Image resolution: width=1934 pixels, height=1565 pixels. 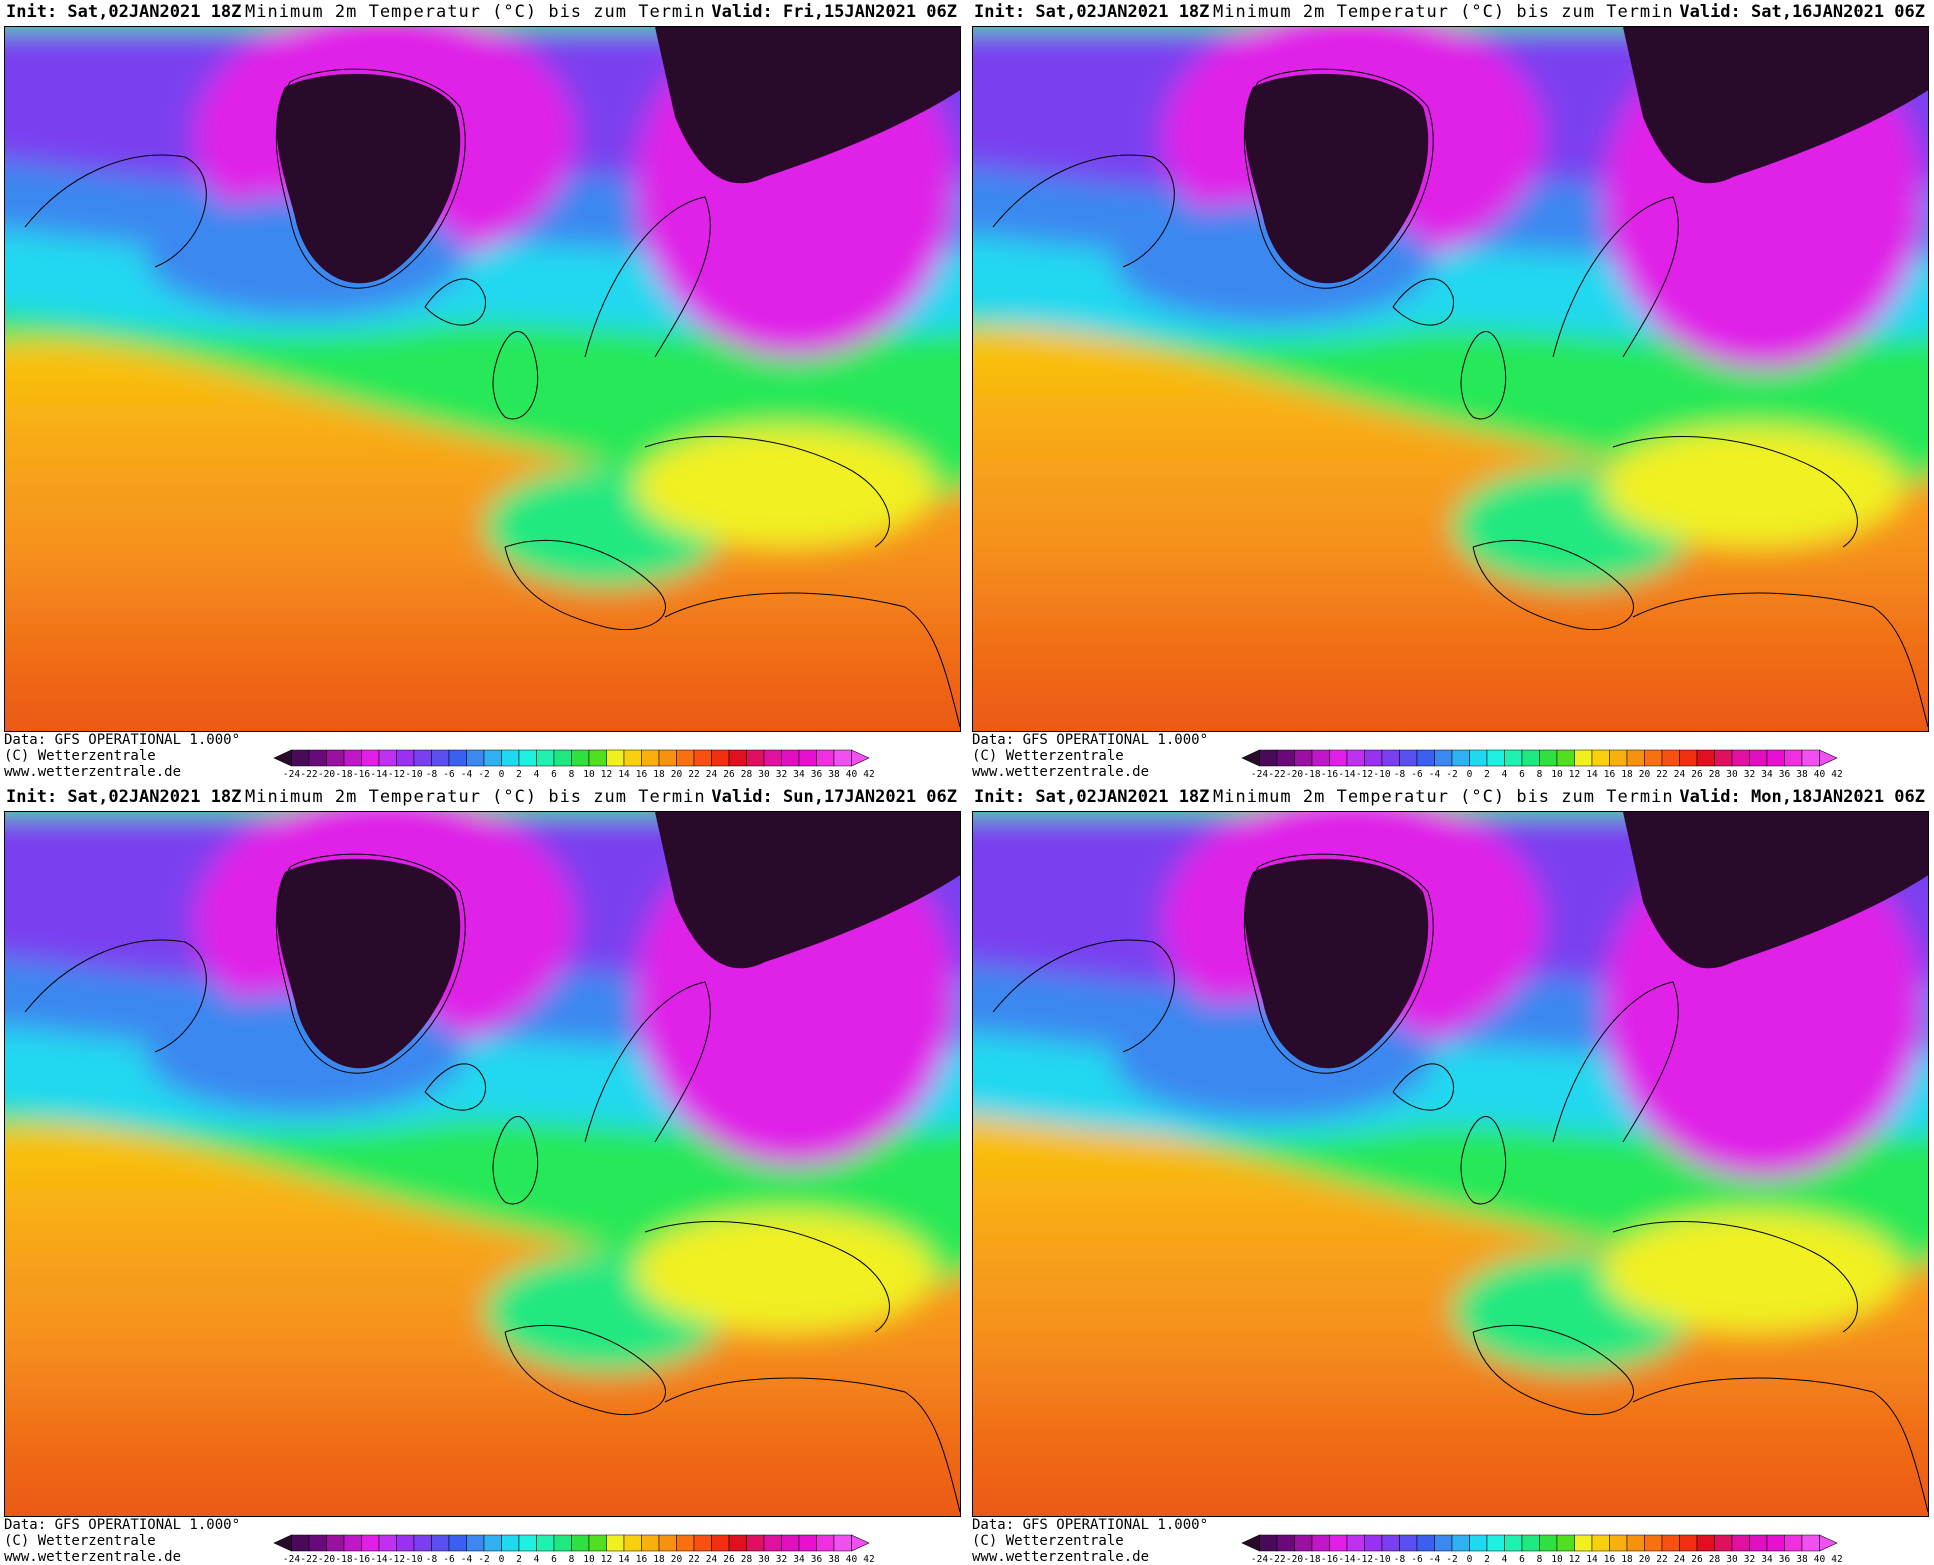 I want to click on colorbar-tick-label: -24, so click(x=1259, y=1559).